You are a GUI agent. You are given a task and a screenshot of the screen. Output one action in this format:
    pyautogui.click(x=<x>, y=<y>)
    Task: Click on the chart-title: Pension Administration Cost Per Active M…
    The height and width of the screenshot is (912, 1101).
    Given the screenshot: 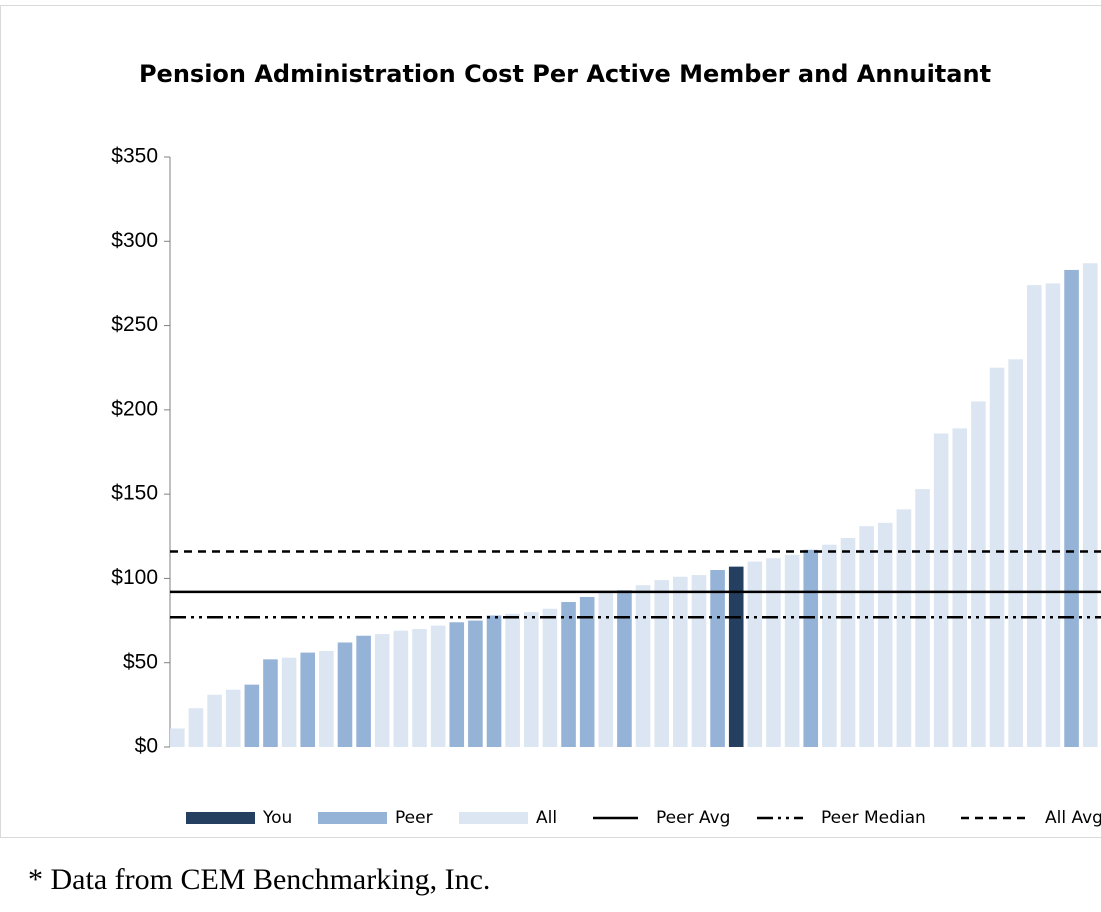 What is the action you would take?
    pyautogui.click(x=565, y=74)
    